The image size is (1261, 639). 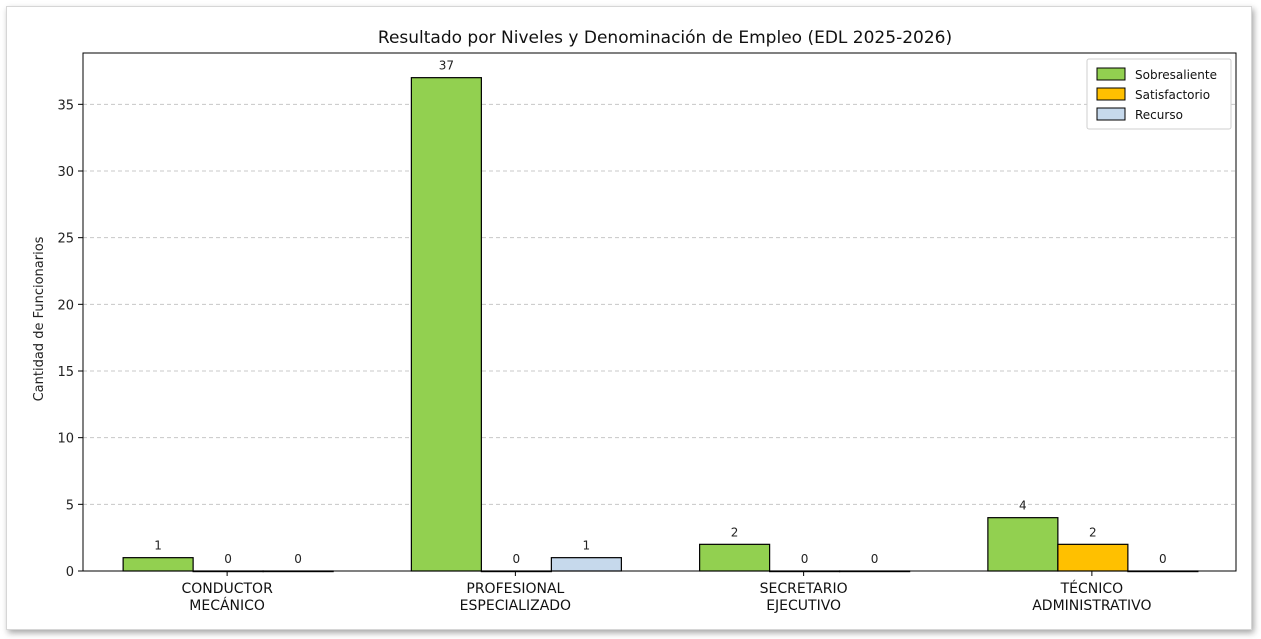 What do you see at coordinates (227, 589) in the screenshot?
I see `x-tick-label: CONDUCTOR` at bounding box center [227, 589].